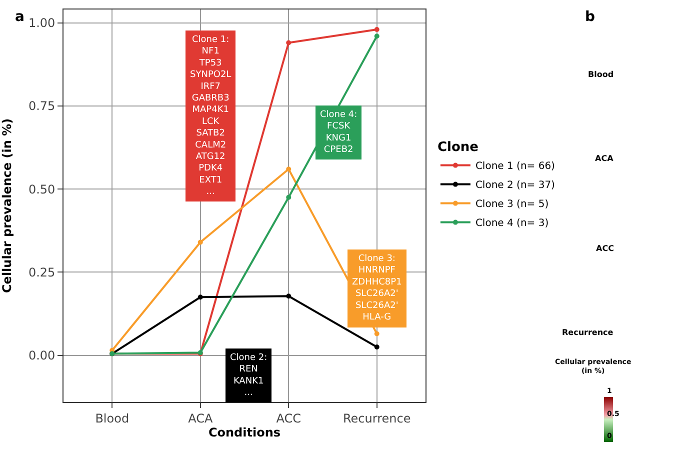  I want to click on text: b, so click(590, 17).